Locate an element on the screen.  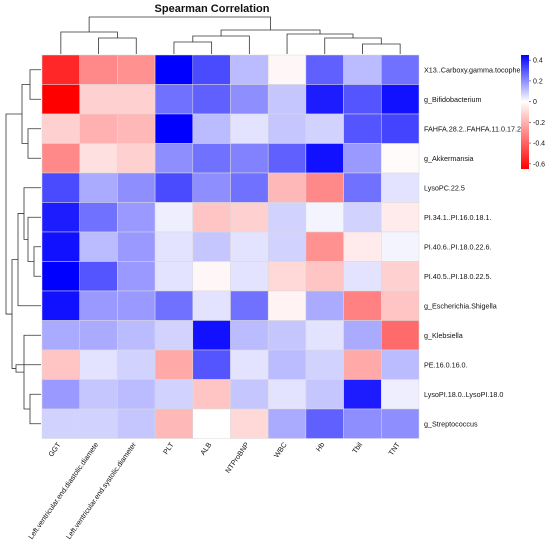
row-label: PI.40.6..PI.18.0.22.6. is located at coordinates (458, 246).